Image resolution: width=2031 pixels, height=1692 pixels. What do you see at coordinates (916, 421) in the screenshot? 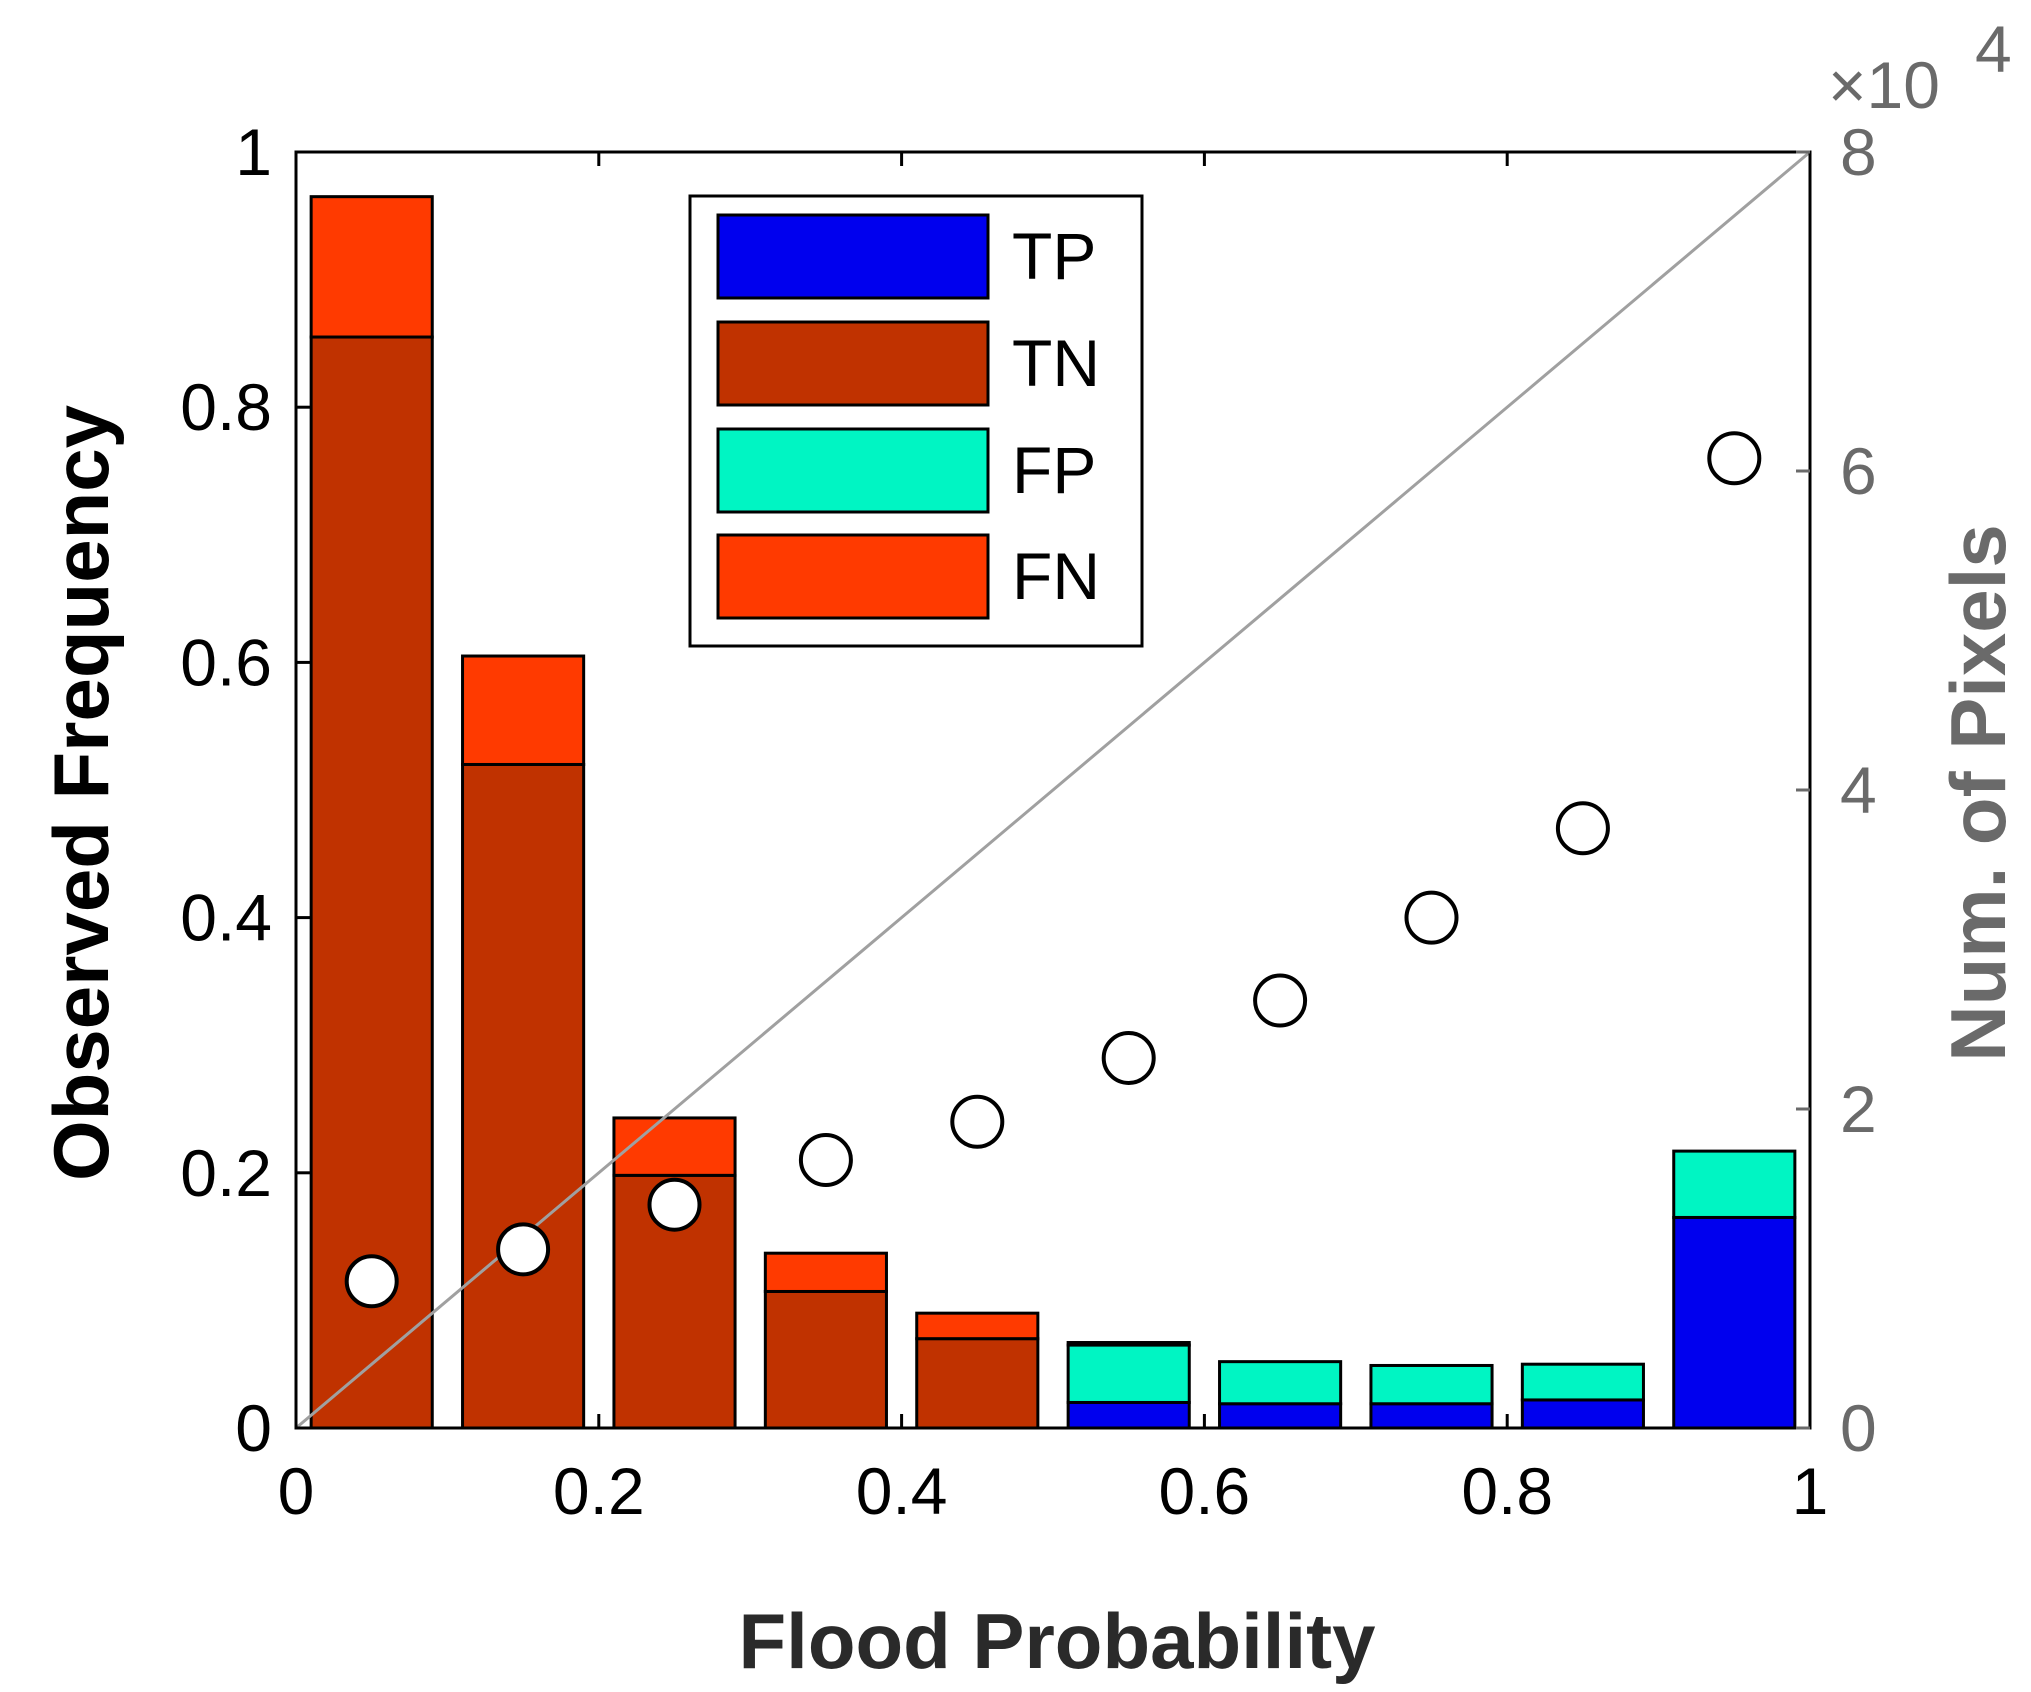
I see `legend: TP TN FP FN` at bounding box center [916, 421].